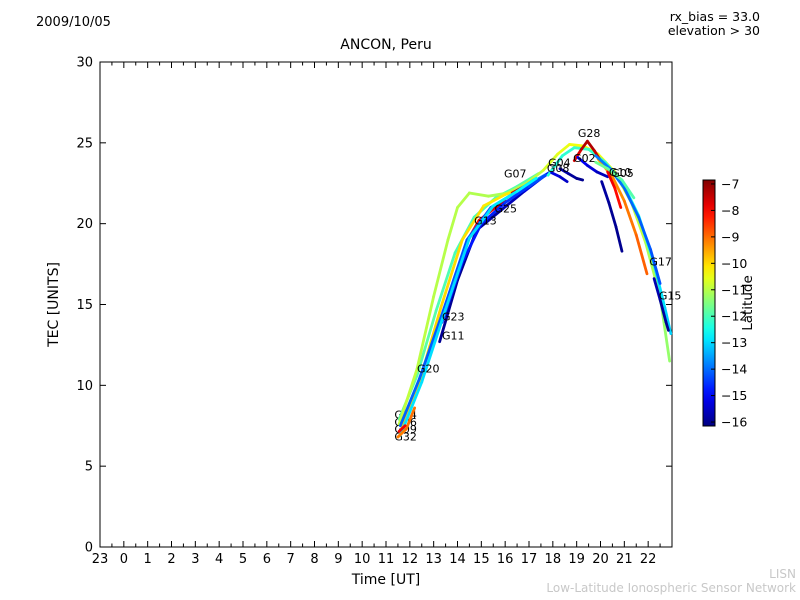 The height and width of the screenshot is (600, 800). I want to click on x-tick-label: 14, so click(457, 559).